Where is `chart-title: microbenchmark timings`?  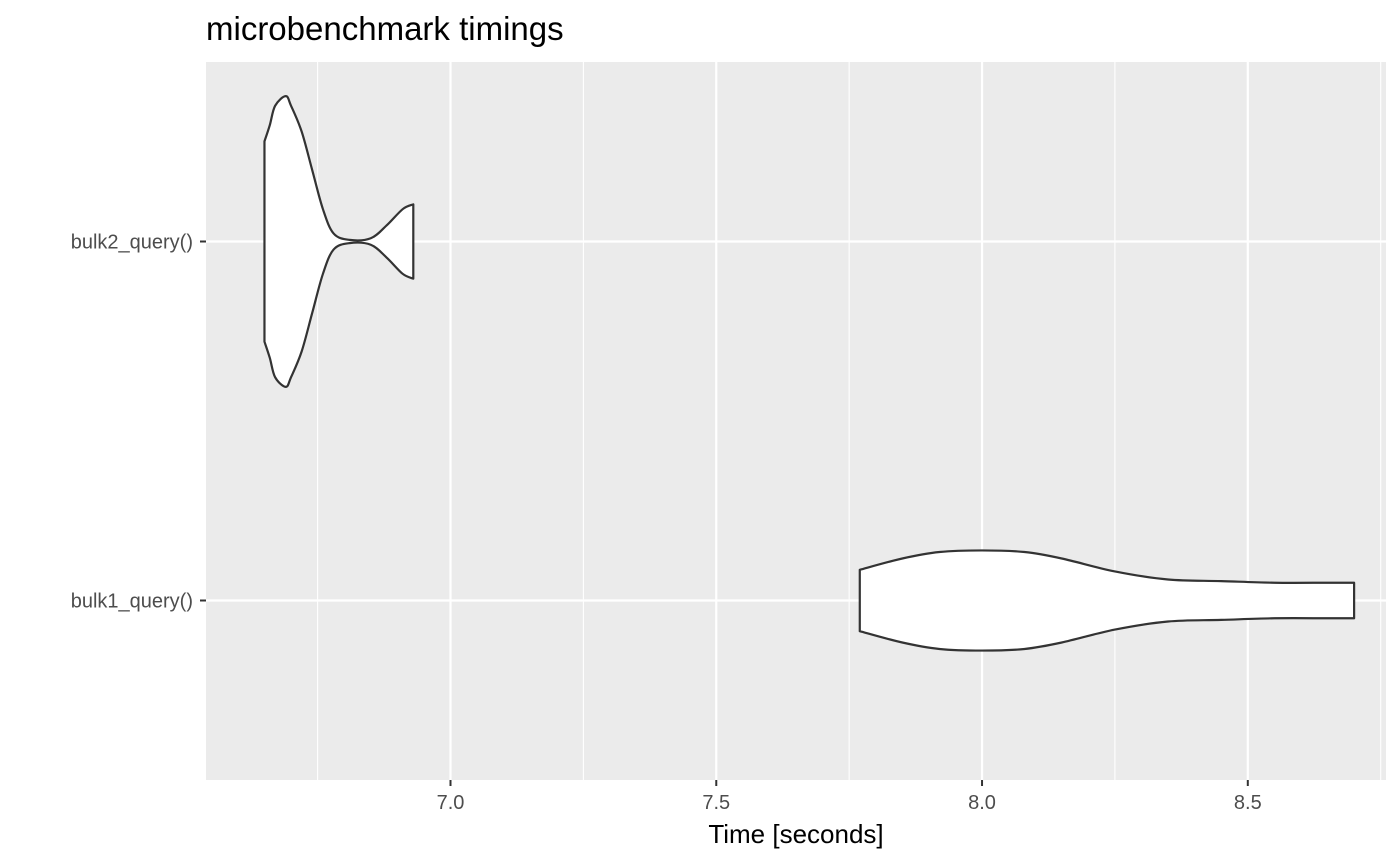 chart-title: microbenchmark timings is located at coordinates (385, 28).